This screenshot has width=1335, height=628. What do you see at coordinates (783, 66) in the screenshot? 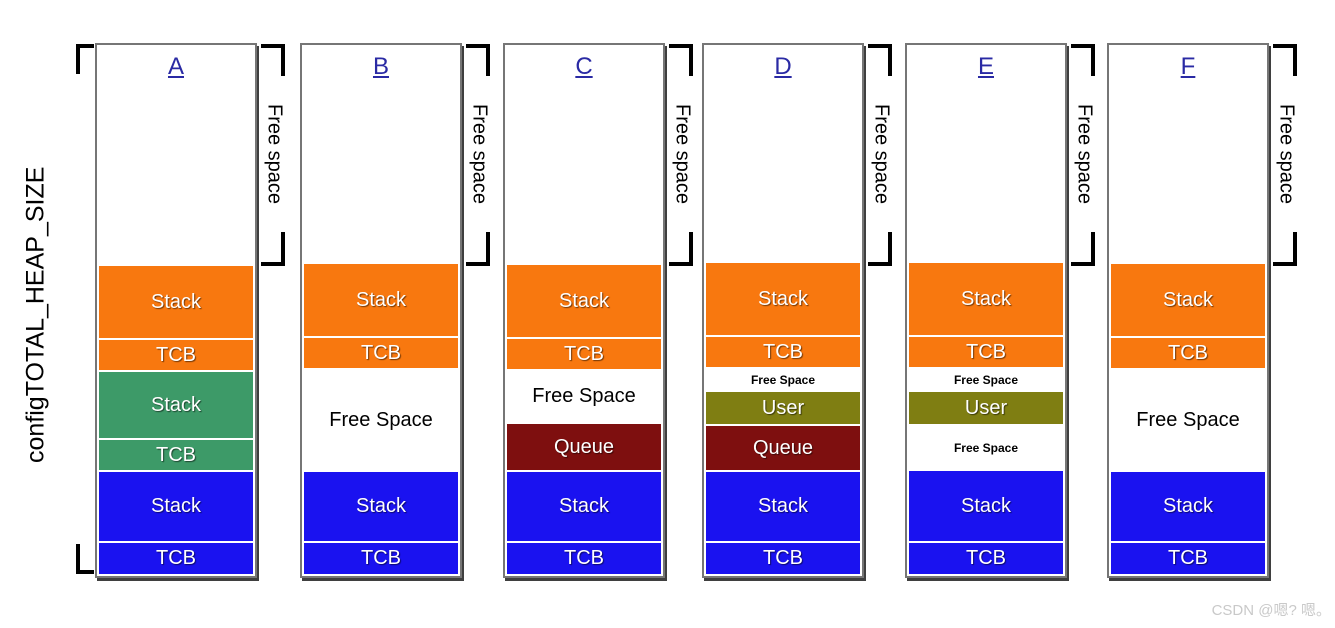
I see `column-label-d: D` at bounding box center [783, 66].